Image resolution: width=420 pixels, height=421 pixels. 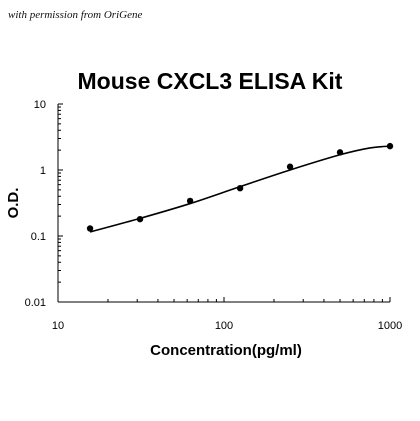 I want to click on y-tick-label: 0.1, so click(x=38, y=237).